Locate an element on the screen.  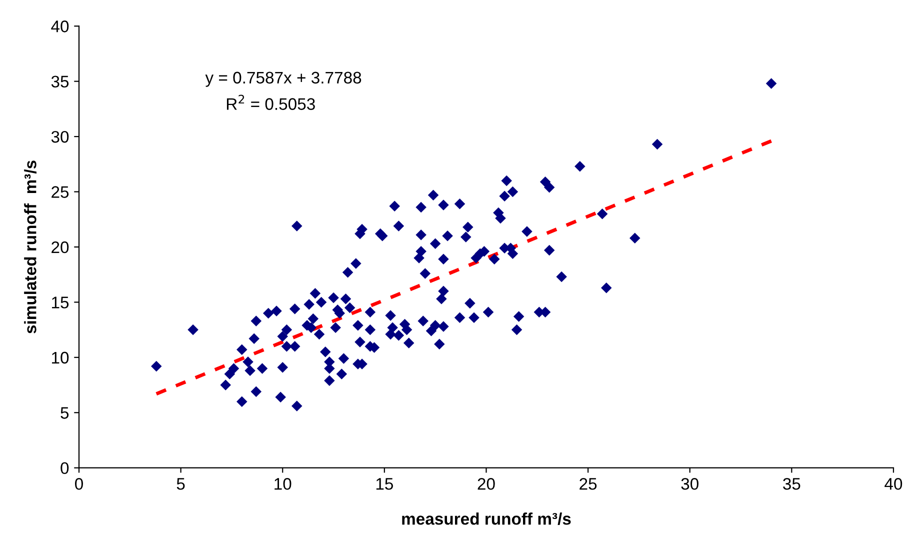
x-tick-label: 35 is located at coordinates (791, 484).